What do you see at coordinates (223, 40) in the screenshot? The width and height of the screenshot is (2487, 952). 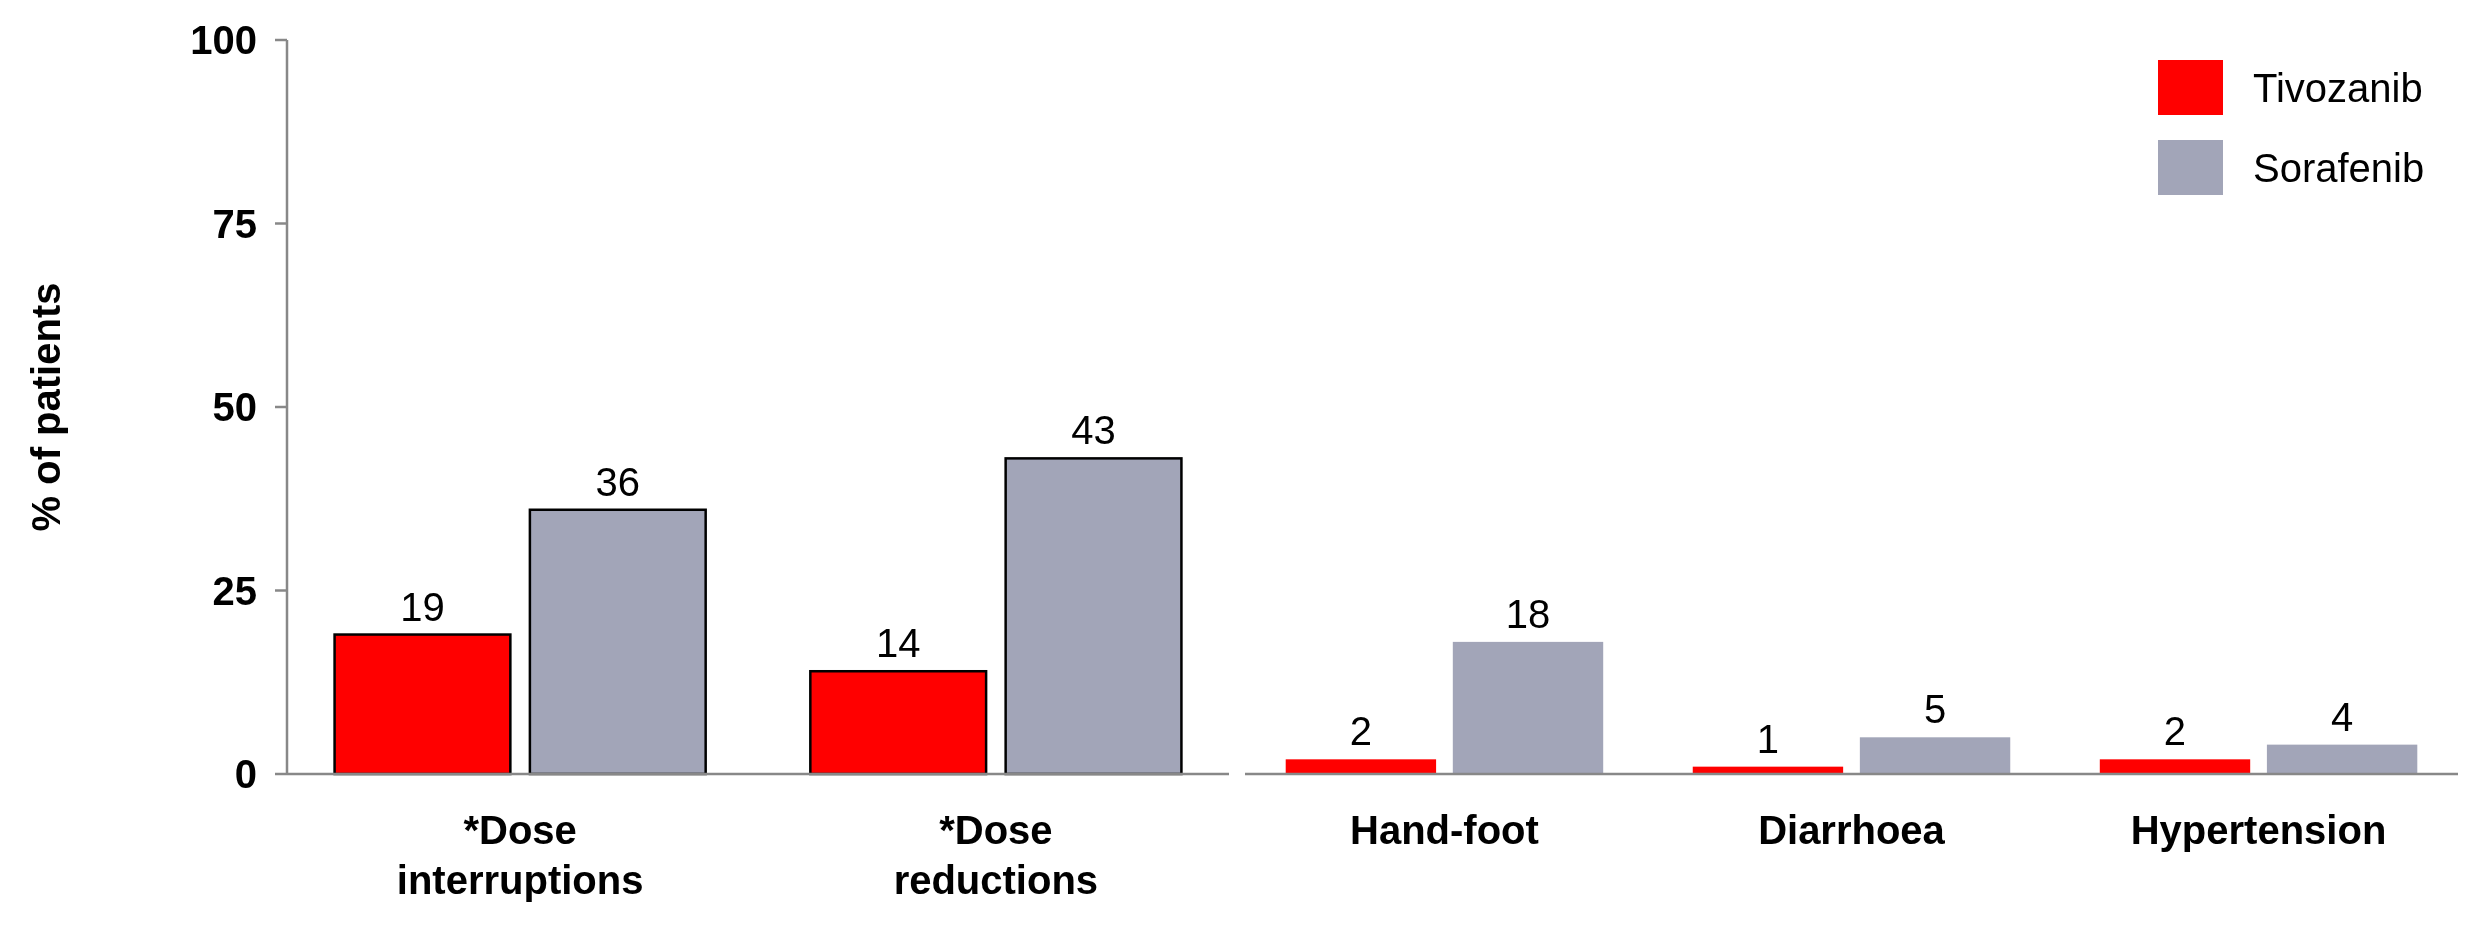 I see `y-tick-label: 100` at bounding box center [223, 40].